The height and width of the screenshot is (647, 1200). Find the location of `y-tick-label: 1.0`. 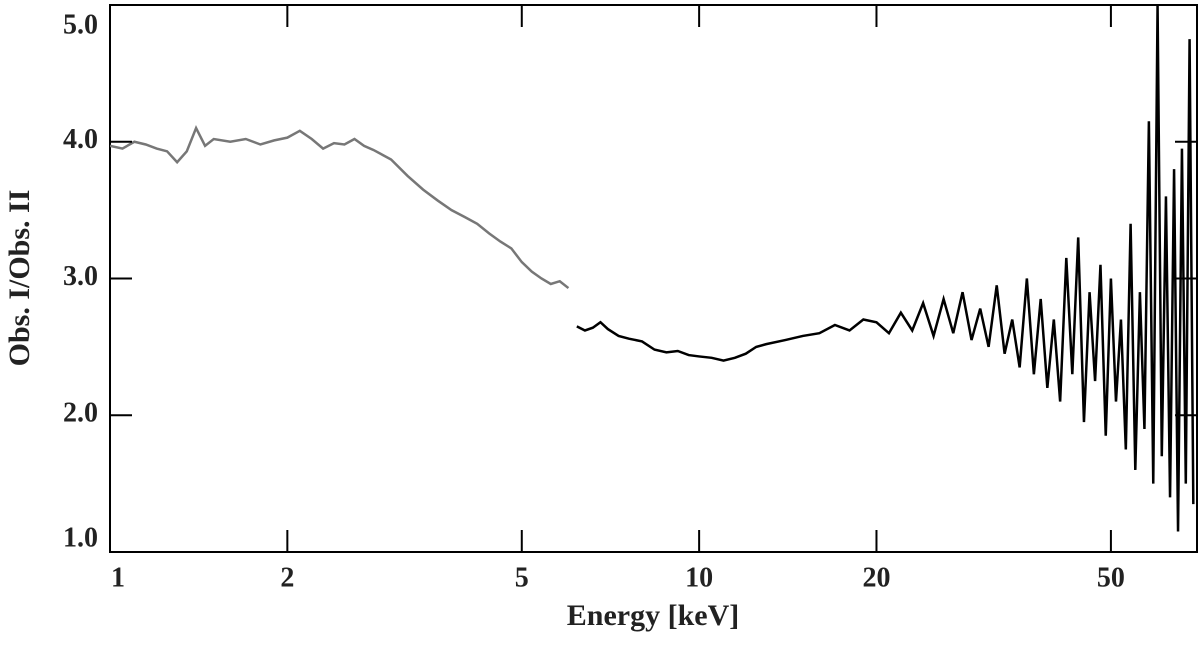

y-tick-label: 1.0 is located at coordinates (80, 537).